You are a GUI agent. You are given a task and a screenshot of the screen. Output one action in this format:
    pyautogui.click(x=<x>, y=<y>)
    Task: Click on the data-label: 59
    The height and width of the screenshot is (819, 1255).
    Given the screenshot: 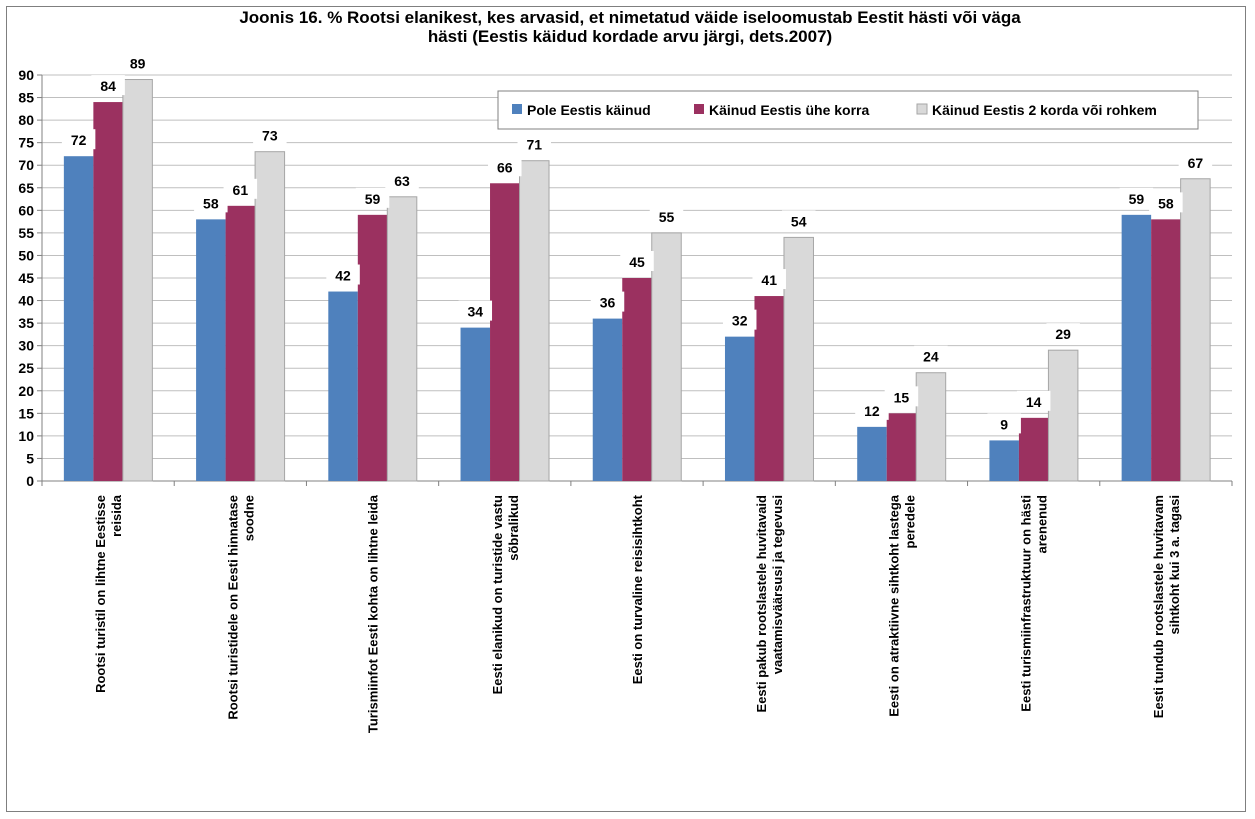 What is the action you would take?
    pyautogui.click(x=1137, y=199)
    